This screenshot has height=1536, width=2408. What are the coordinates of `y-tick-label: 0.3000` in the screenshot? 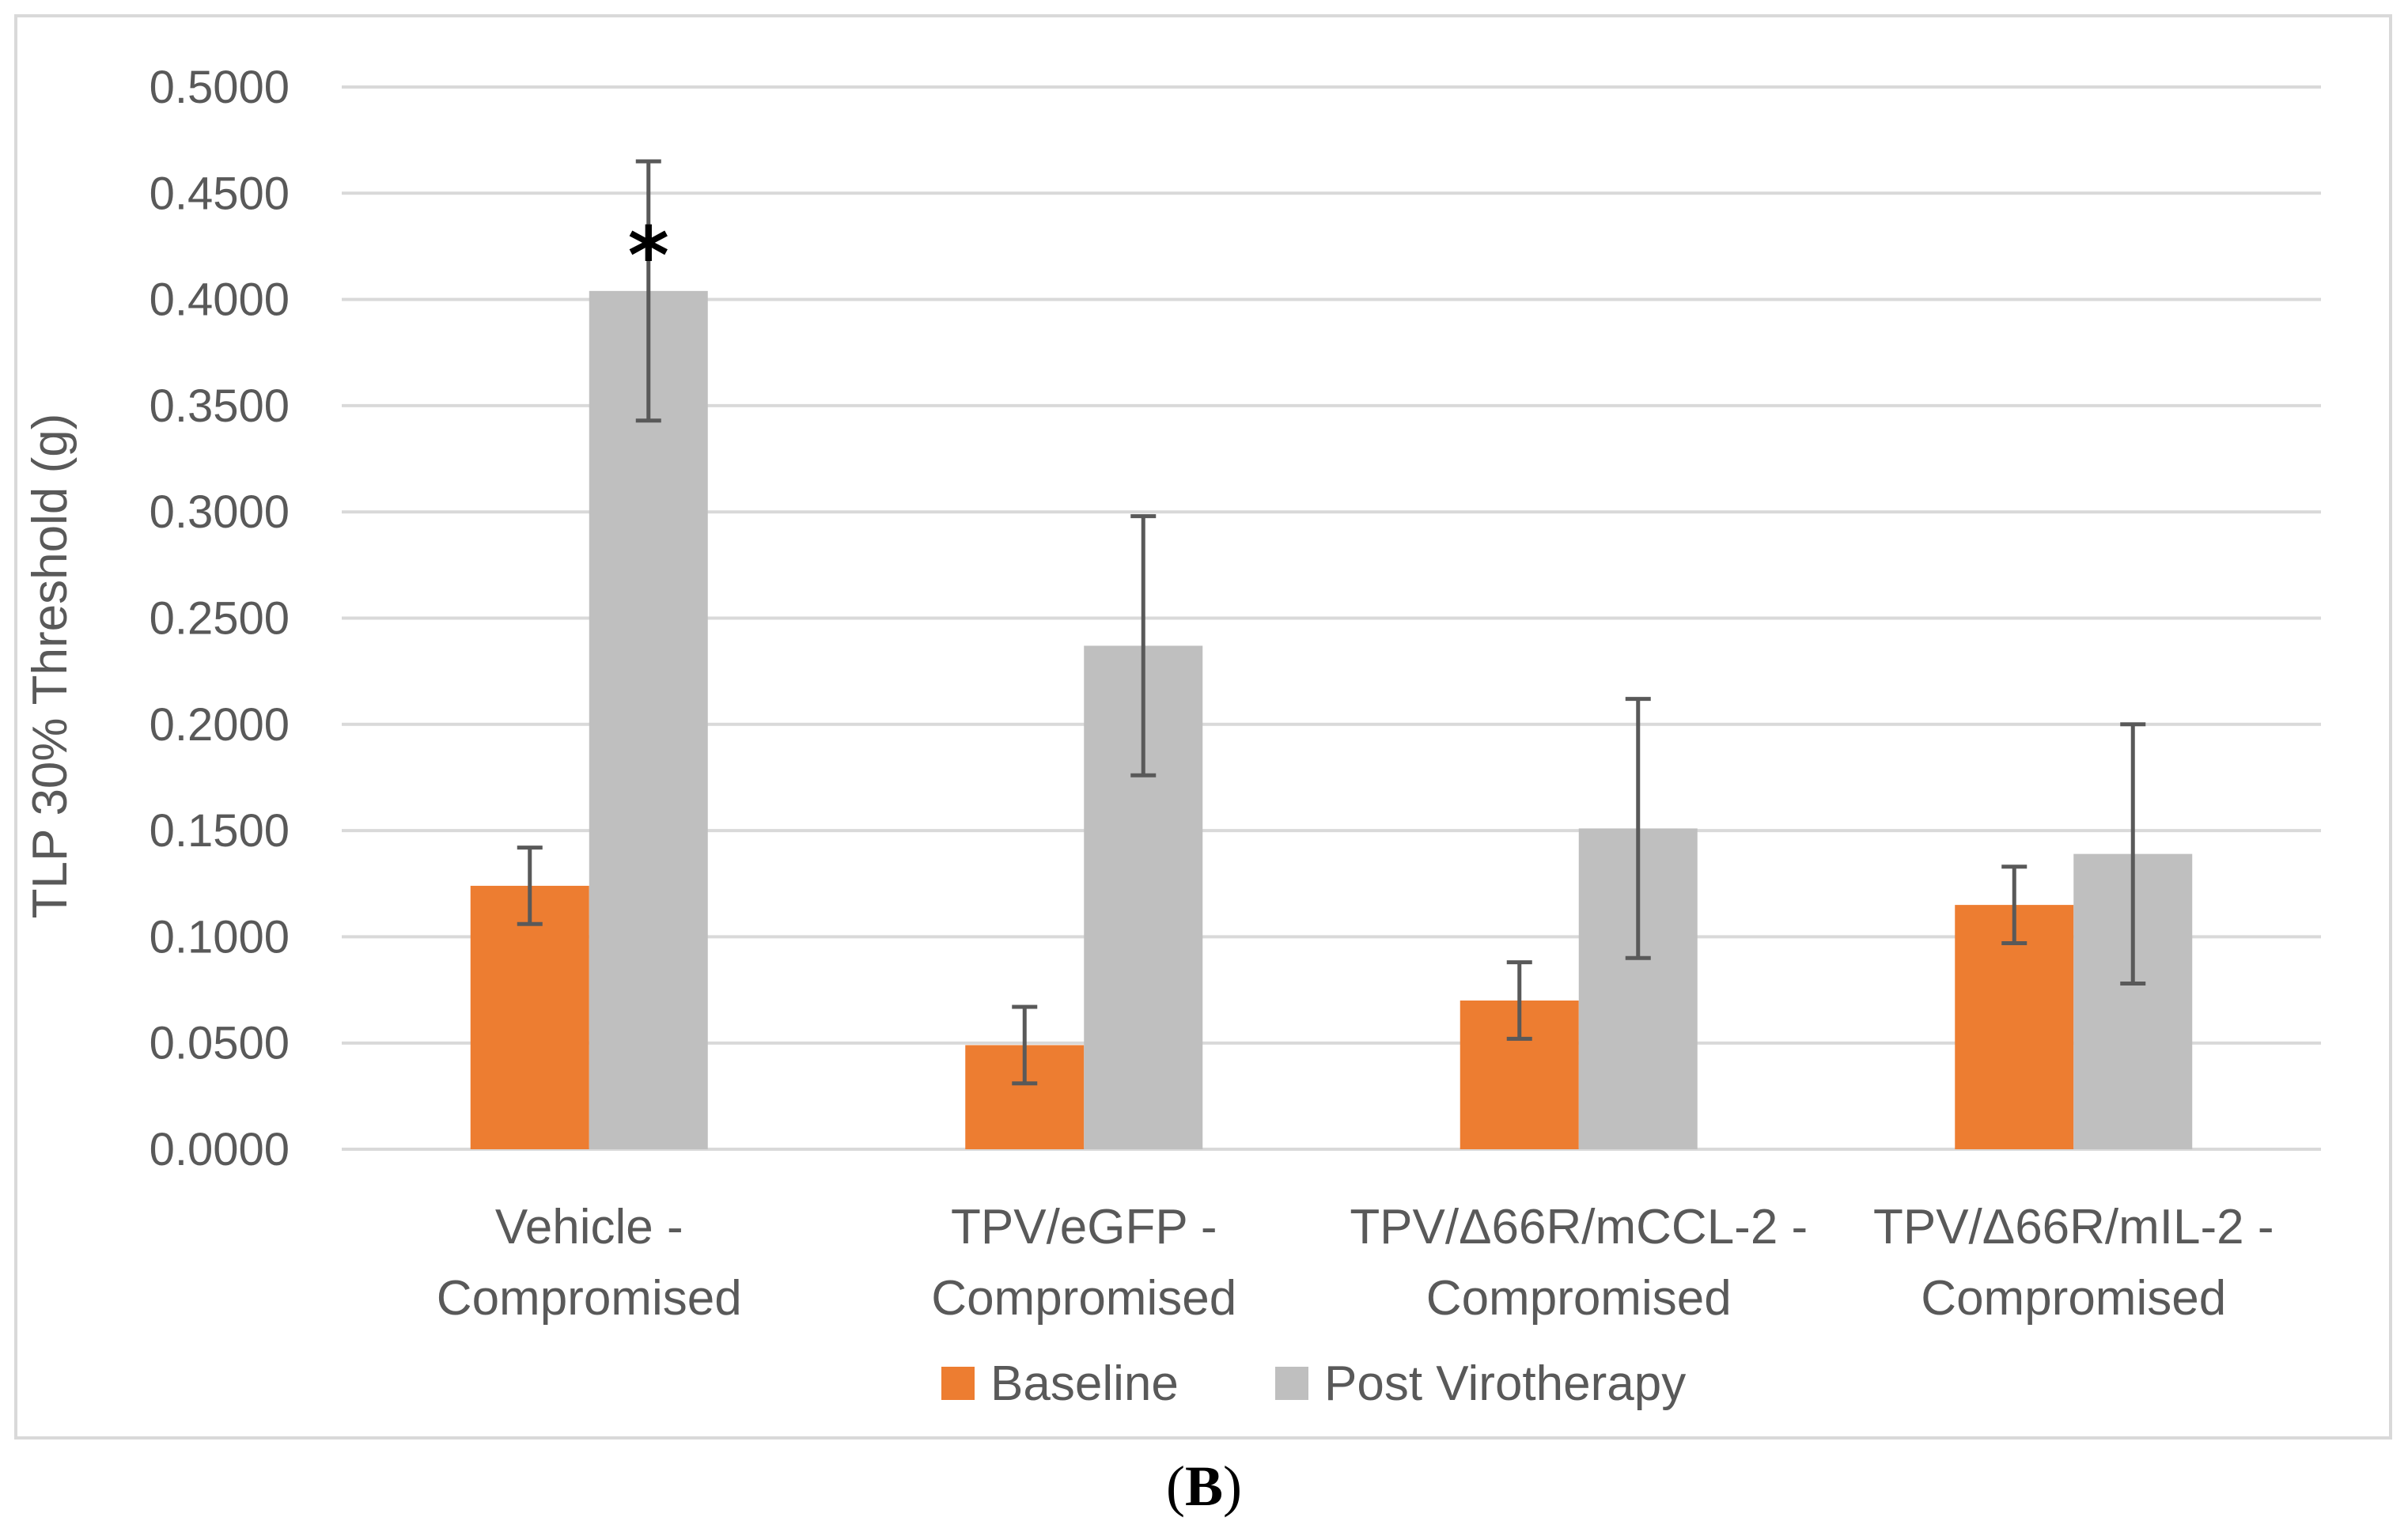 It's located at (220, 512).